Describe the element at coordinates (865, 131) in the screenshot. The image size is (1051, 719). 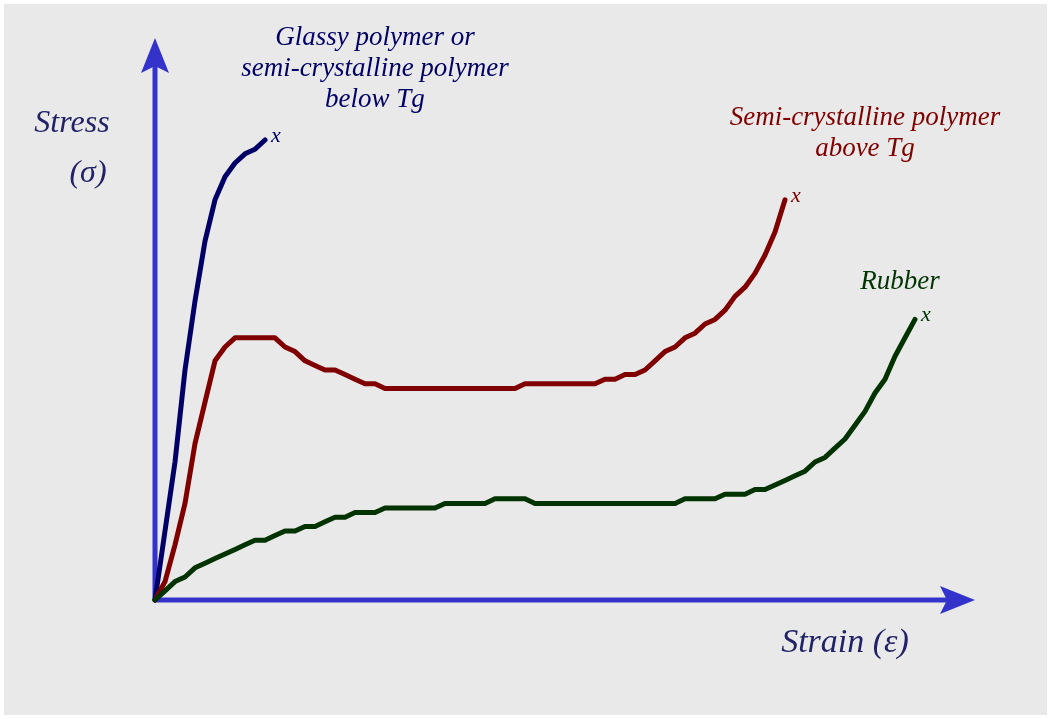
I see `text: Semi-crystalline polymer above Tg` at that location.